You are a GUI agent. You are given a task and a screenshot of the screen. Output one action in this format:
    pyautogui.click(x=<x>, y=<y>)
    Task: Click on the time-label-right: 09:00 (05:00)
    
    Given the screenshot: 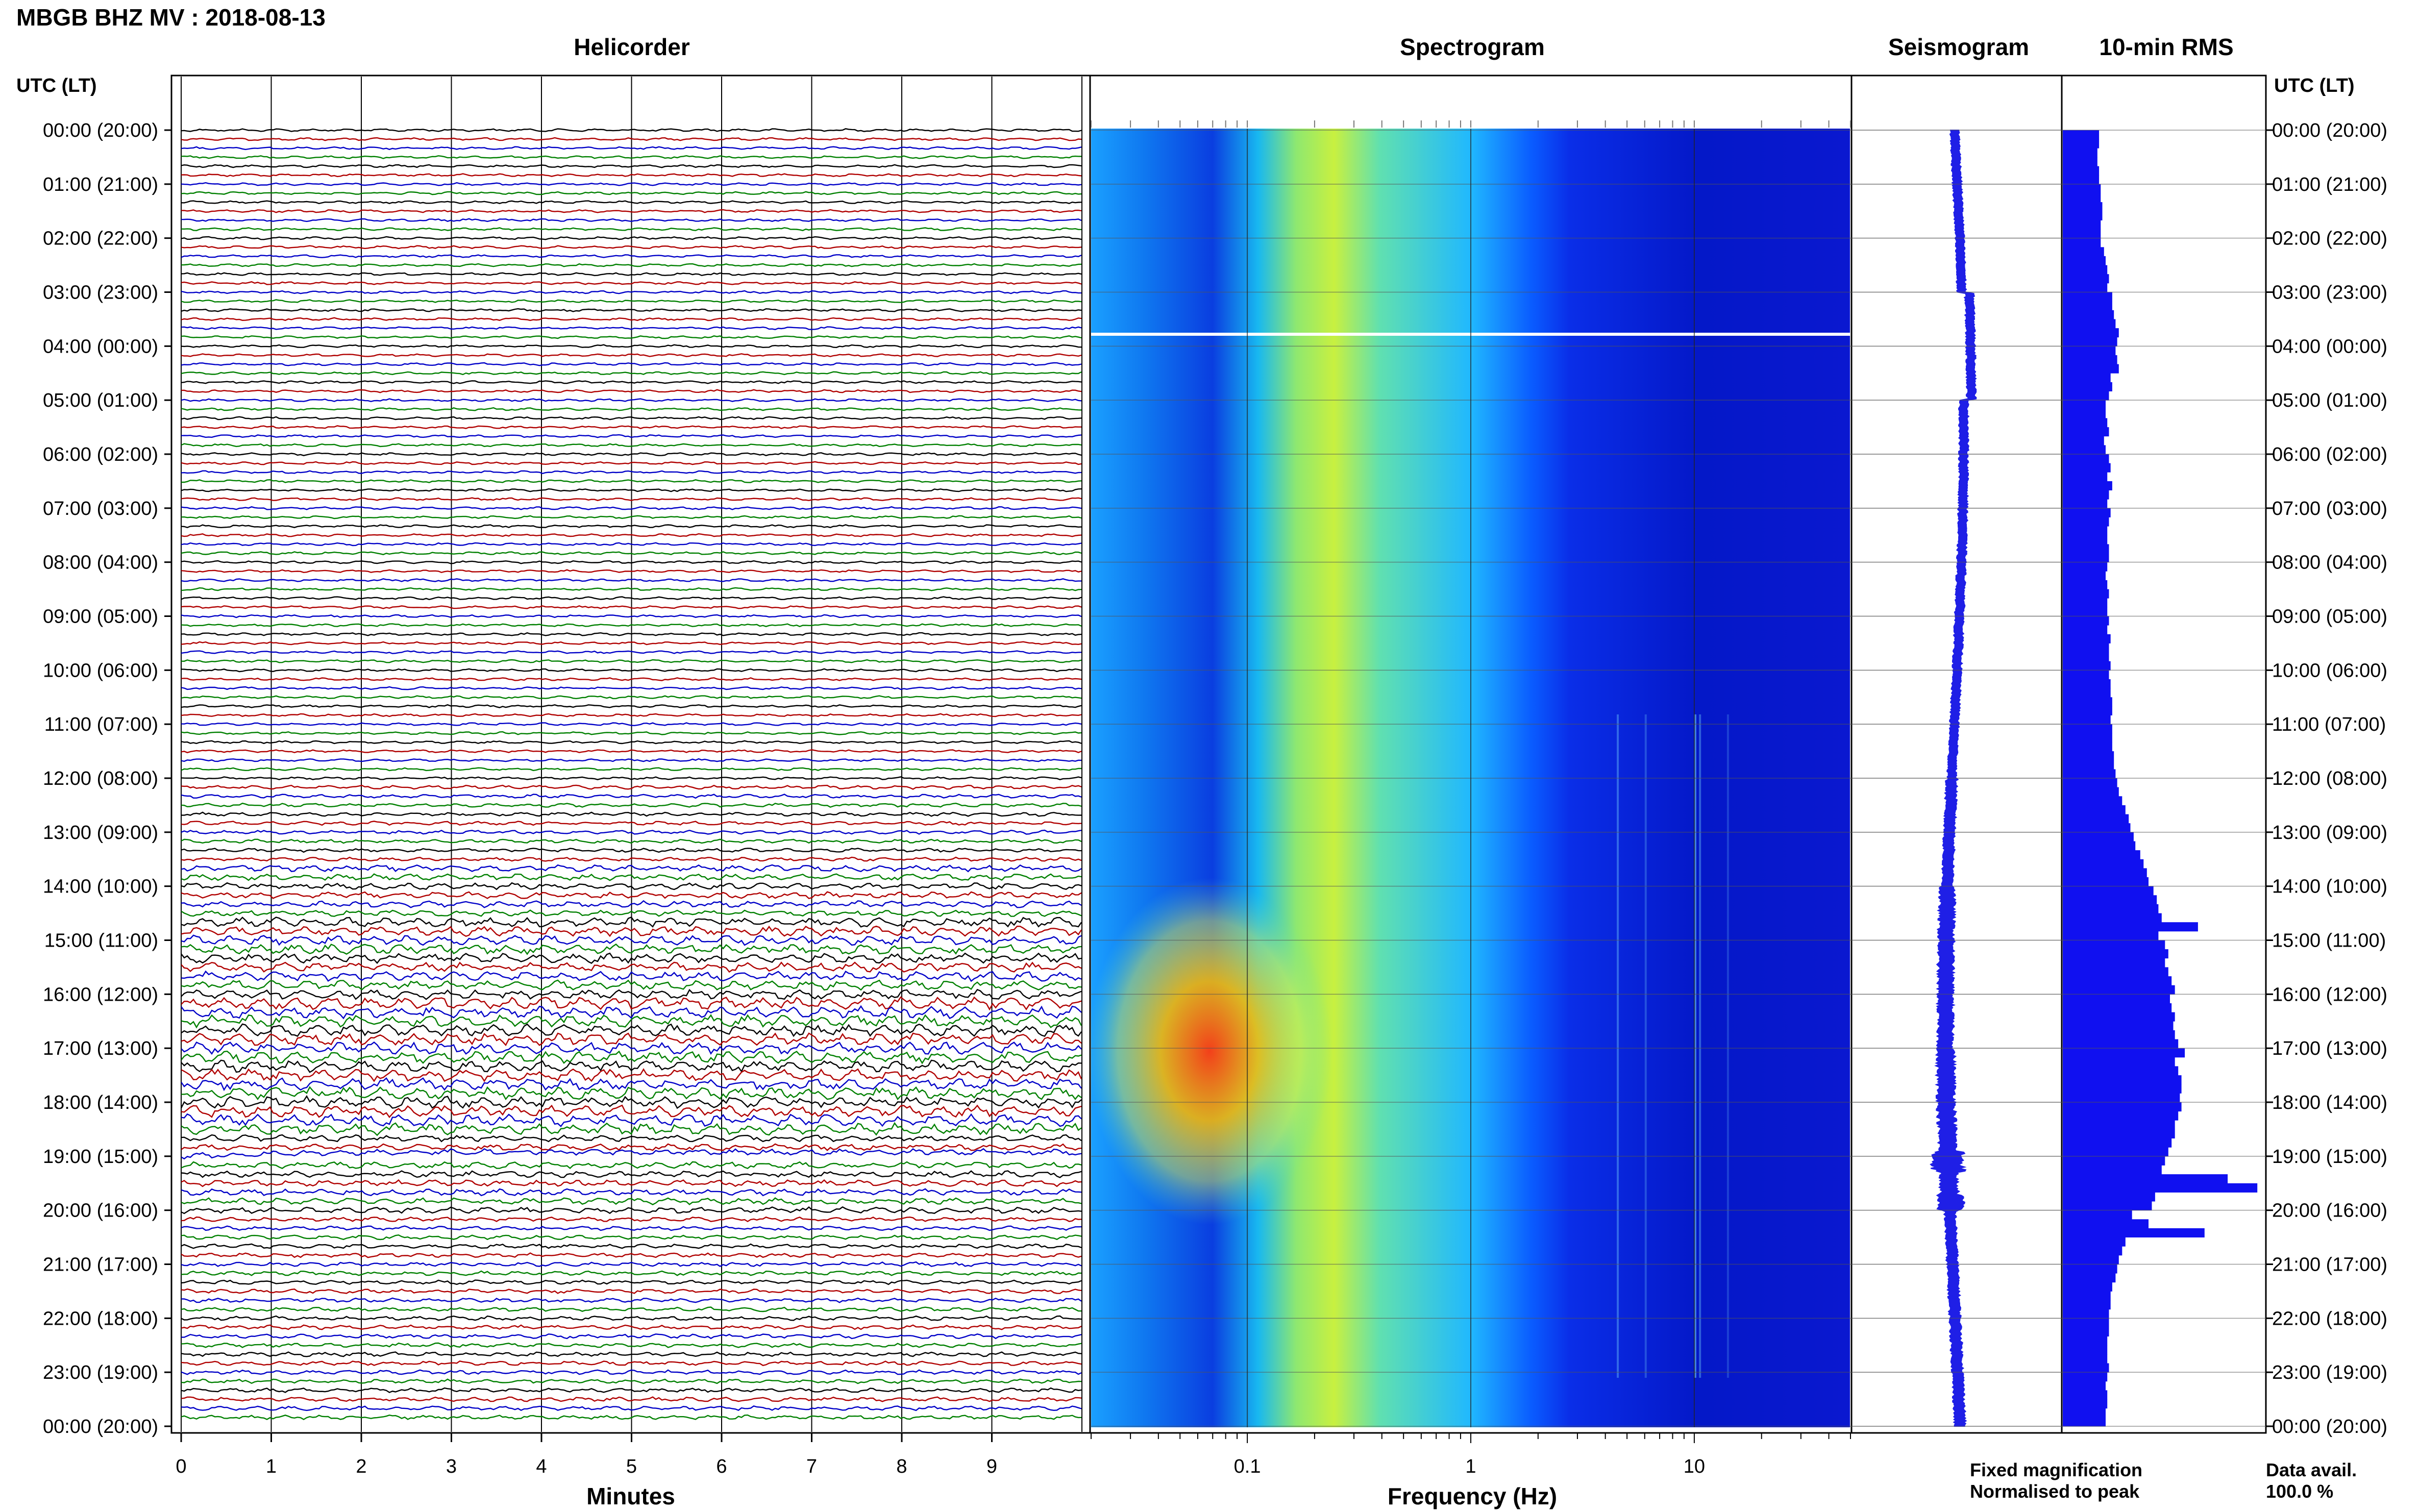 What is the action you would take?
    pyautogui.click(x=2329, y=617)
    